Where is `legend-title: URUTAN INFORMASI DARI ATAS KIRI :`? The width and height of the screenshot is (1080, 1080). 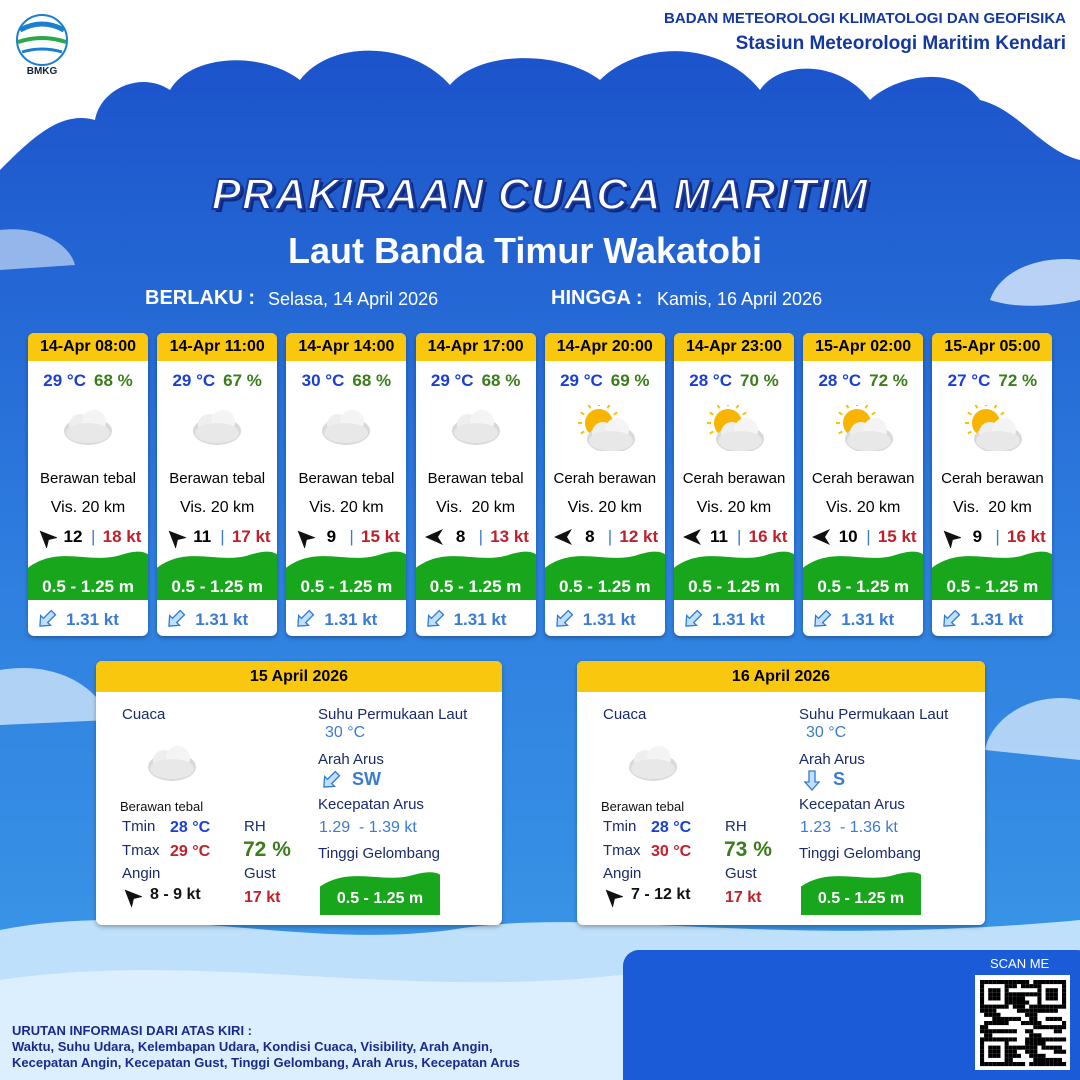 legend-title: URUTAN INFORMASI DARI ATAS KIRI : is located at coordinates (132, 1030).